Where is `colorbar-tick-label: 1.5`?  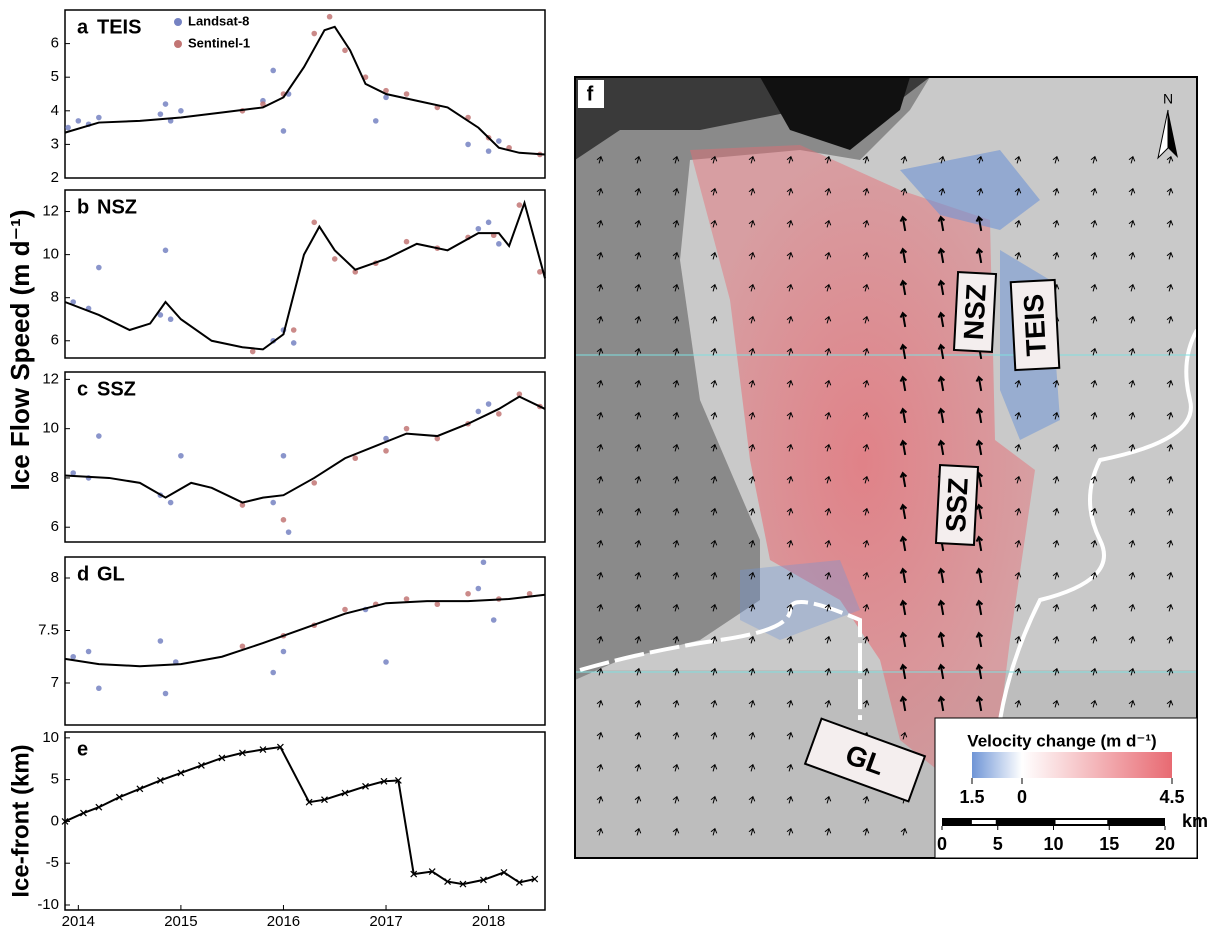 colorbar-tick-label: 1.5 is located at coordinates (971, 797).